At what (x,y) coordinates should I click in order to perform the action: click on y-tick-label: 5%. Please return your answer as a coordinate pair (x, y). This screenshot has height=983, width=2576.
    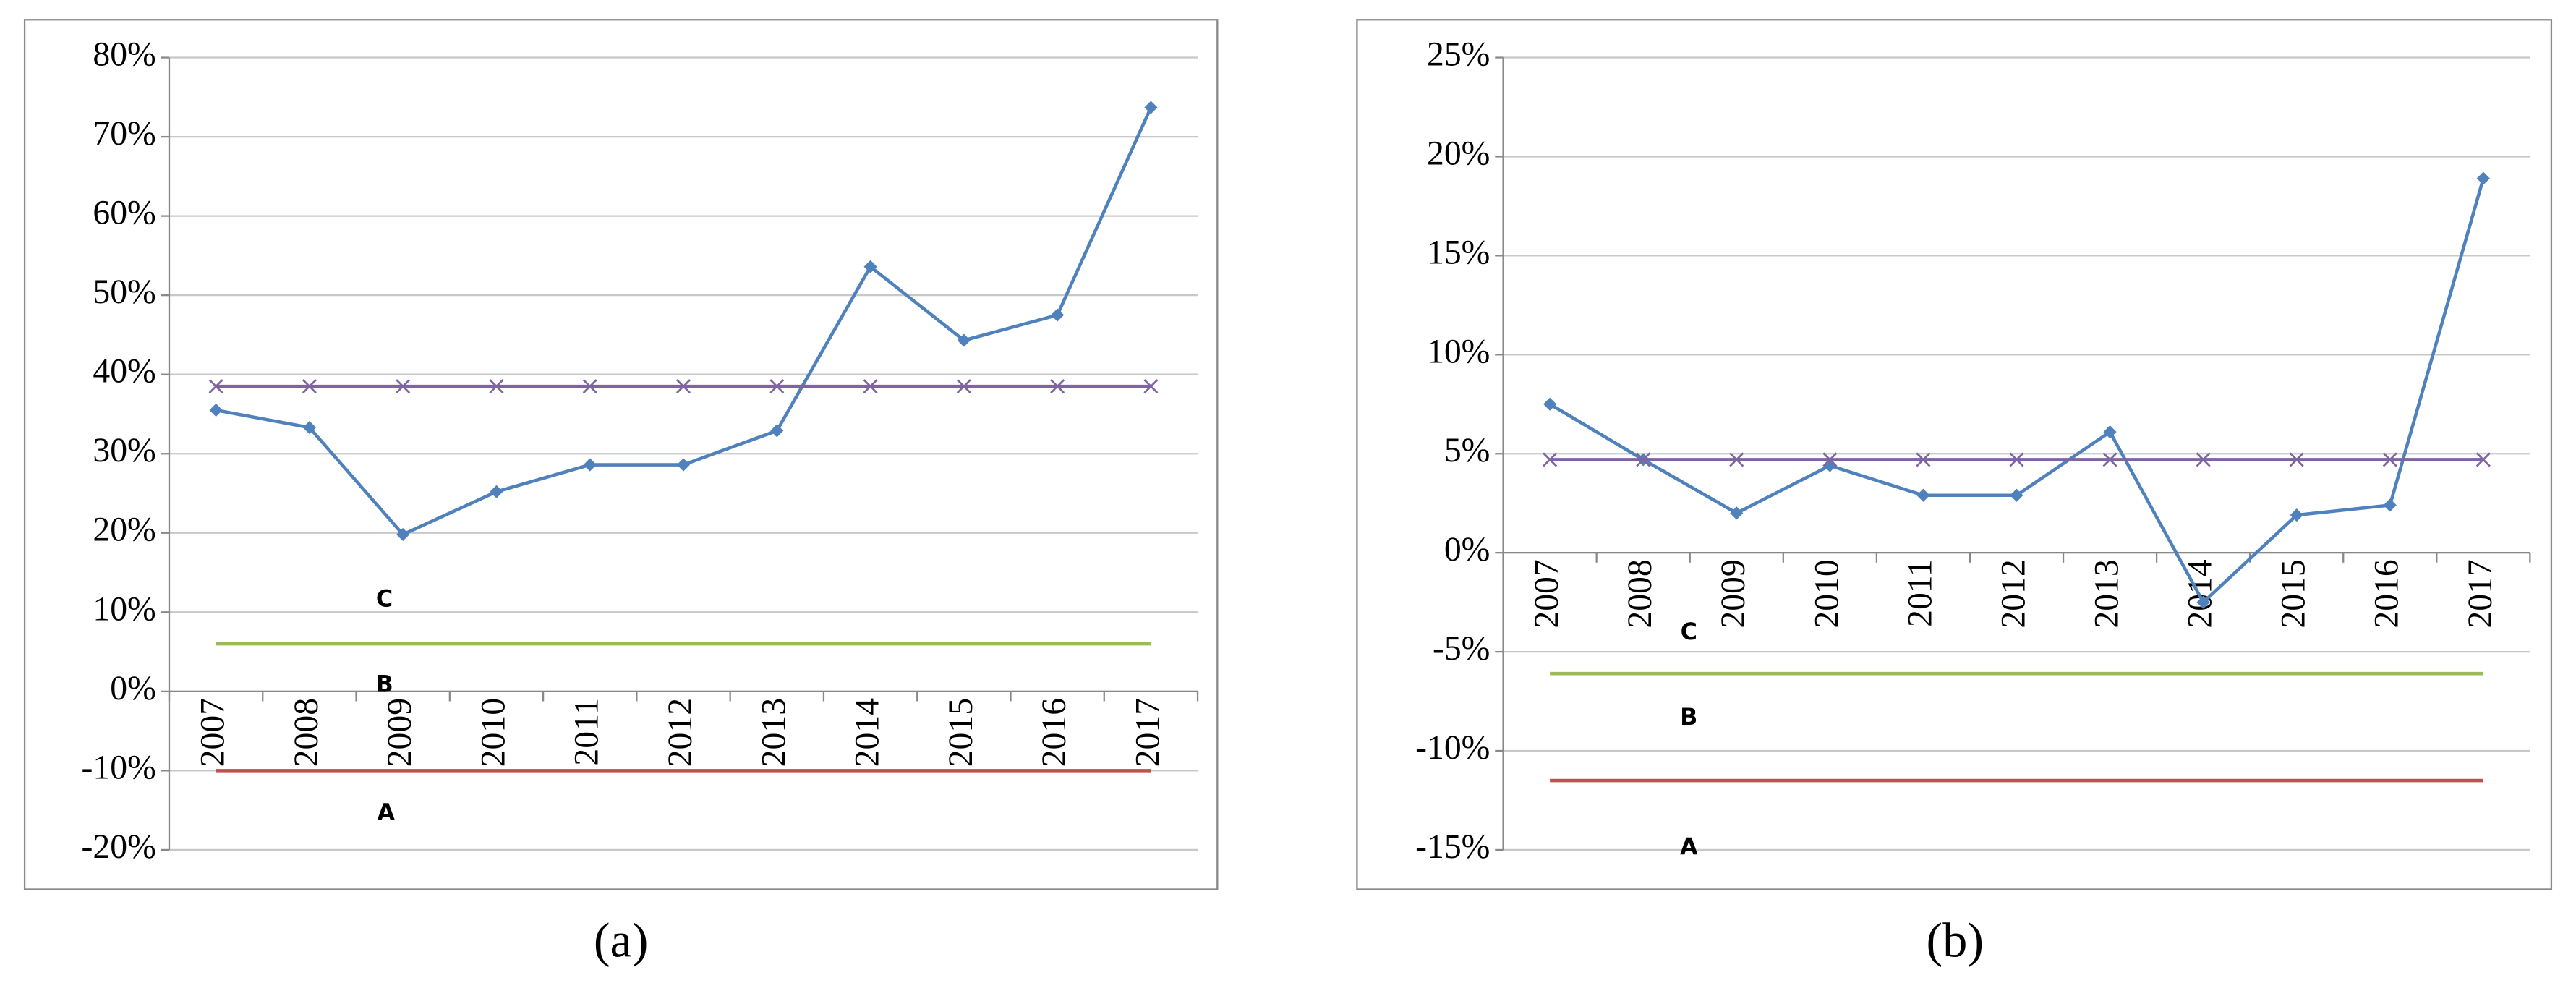
    Looking at the image, I should click on (1467, 450).